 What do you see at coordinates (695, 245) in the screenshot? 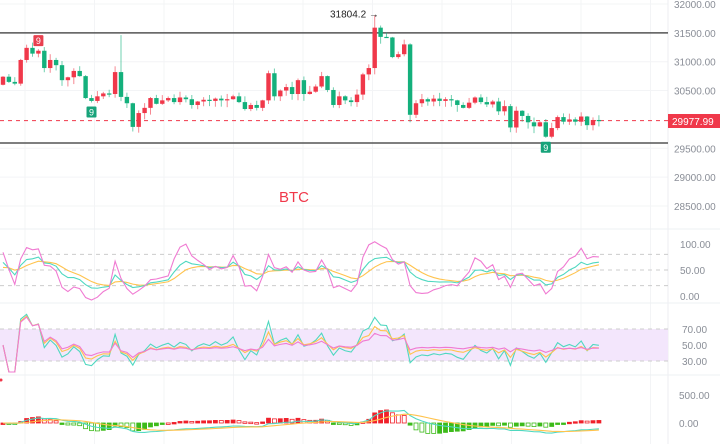
I see `kdj-tick-label: 100.00` at bounding box center [695, 245].